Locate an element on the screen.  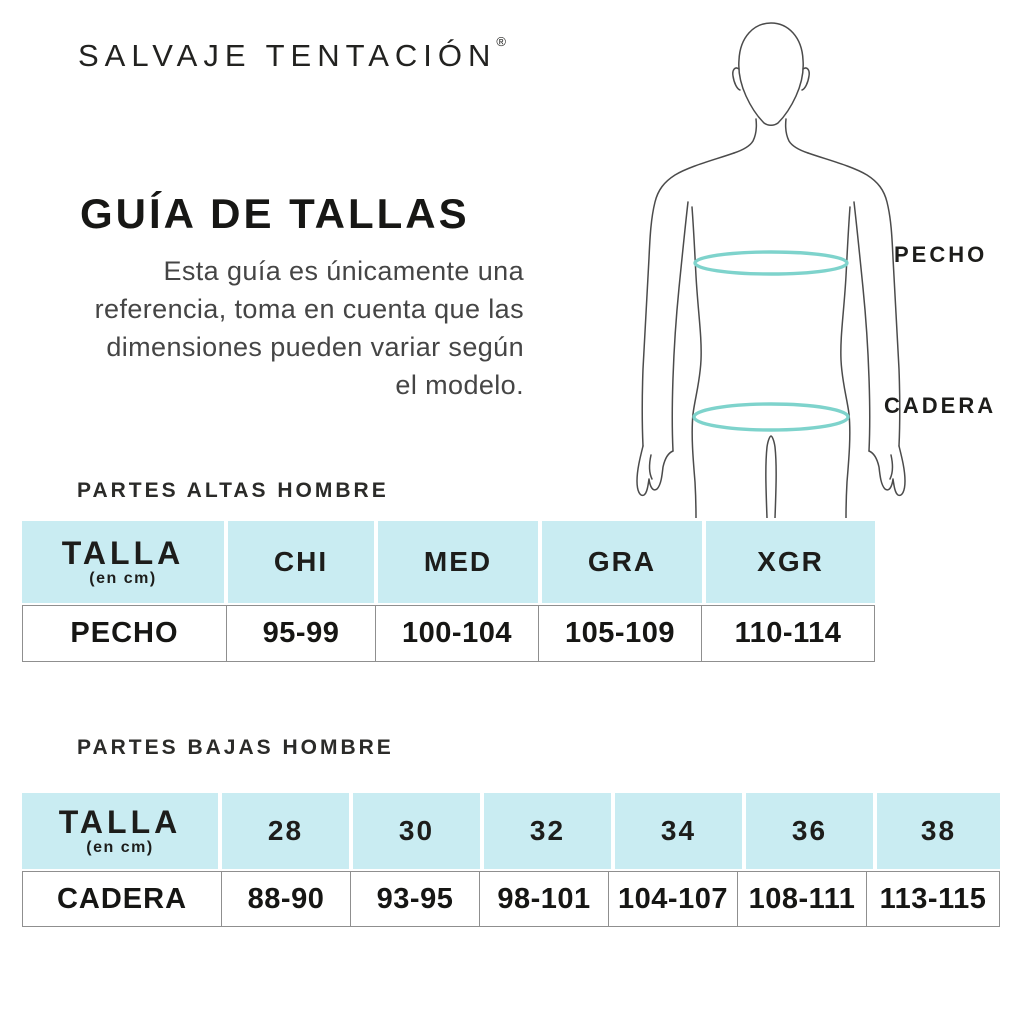
table-row: PECHO 95-99 100-104 105-109 110-114 is located at coordinates (448, 633).